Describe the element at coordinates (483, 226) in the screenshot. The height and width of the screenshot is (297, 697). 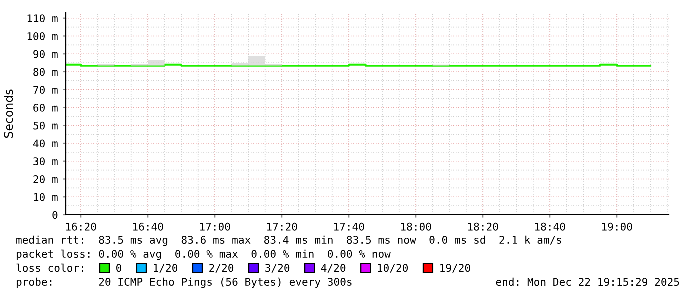
I see `x-tick-label: 18:20` at that location.